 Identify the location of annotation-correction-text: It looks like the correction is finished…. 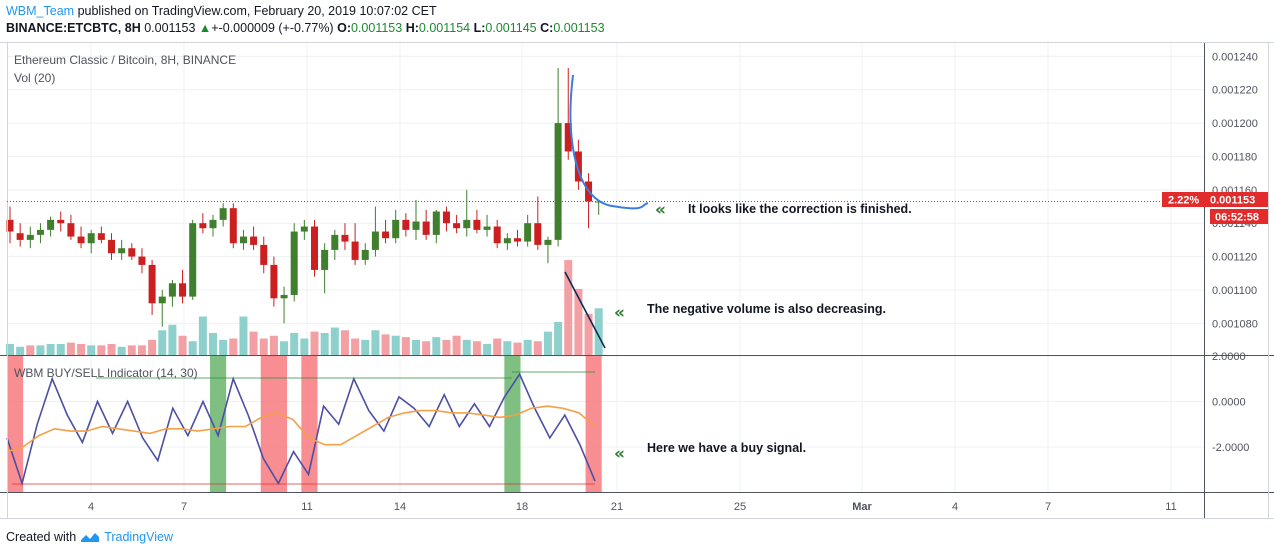
(800, 209).